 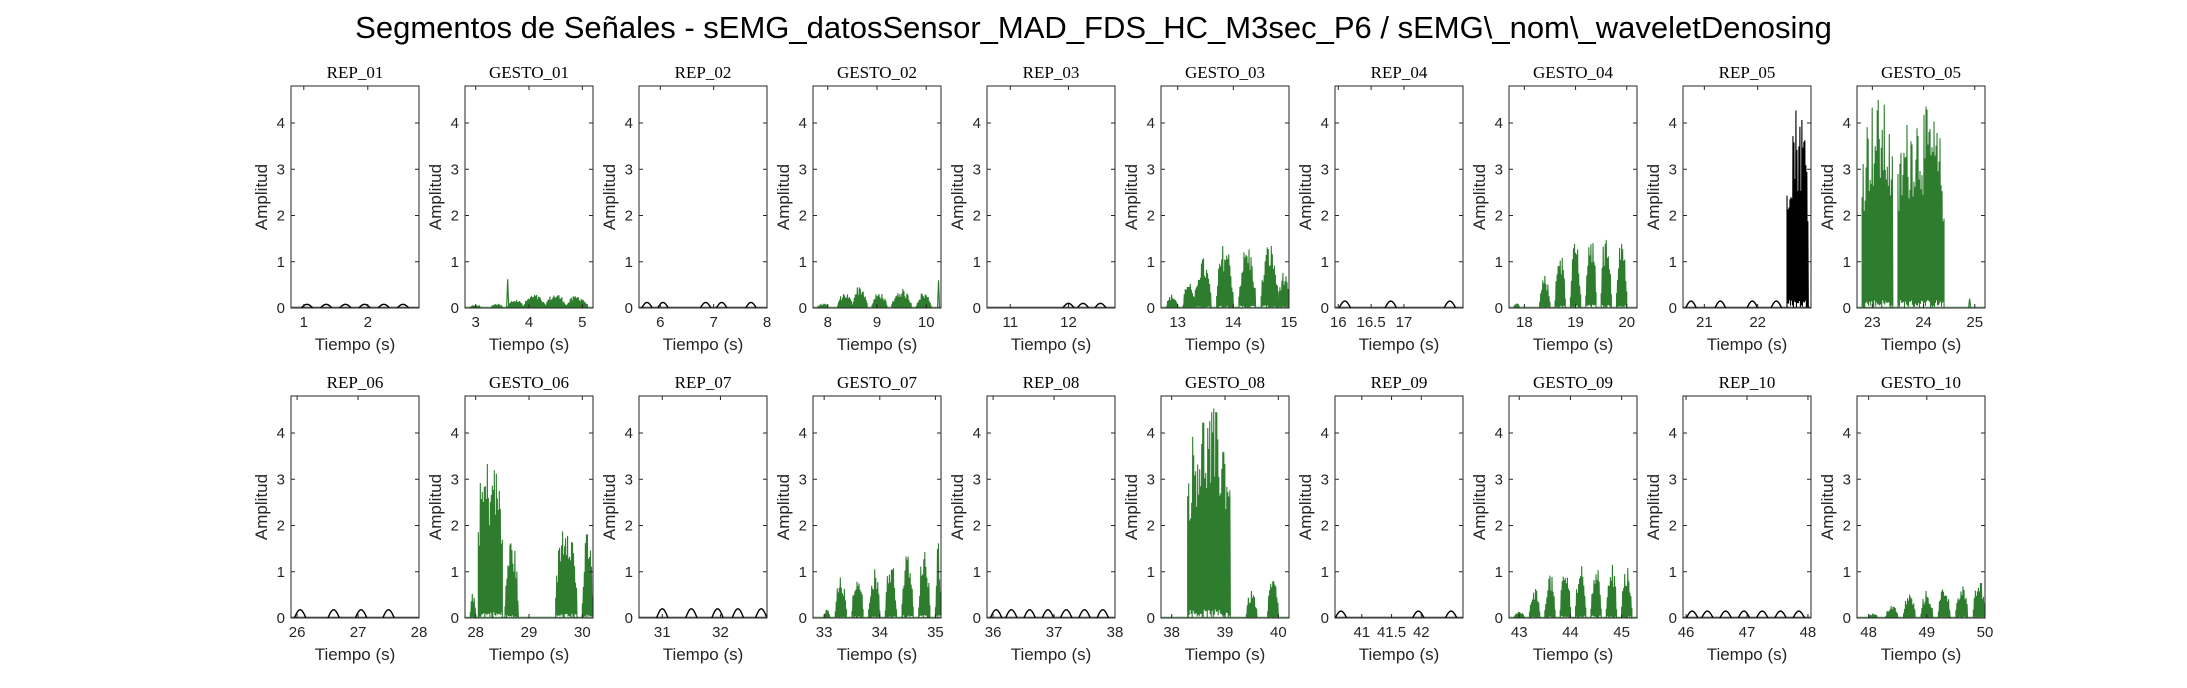 What do you see at coordinates (529, 632) in the screenshot?
I see `x-tick-label: 29` at bounding box center [529, 632].